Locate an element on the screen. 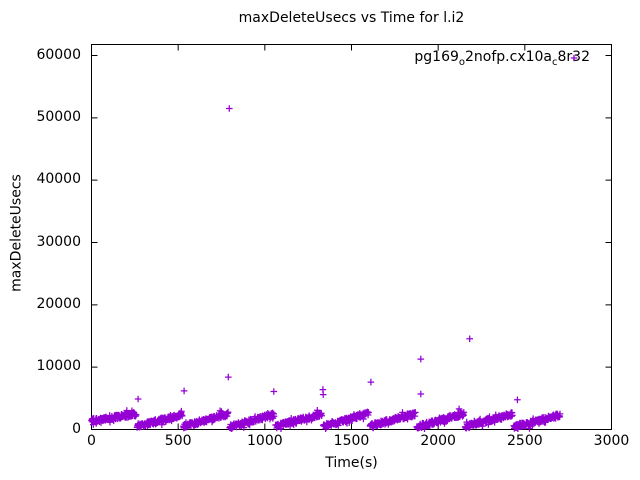 The image size is (640, 480). y-tick-label: 40000 is located at coordinates (58, 179).